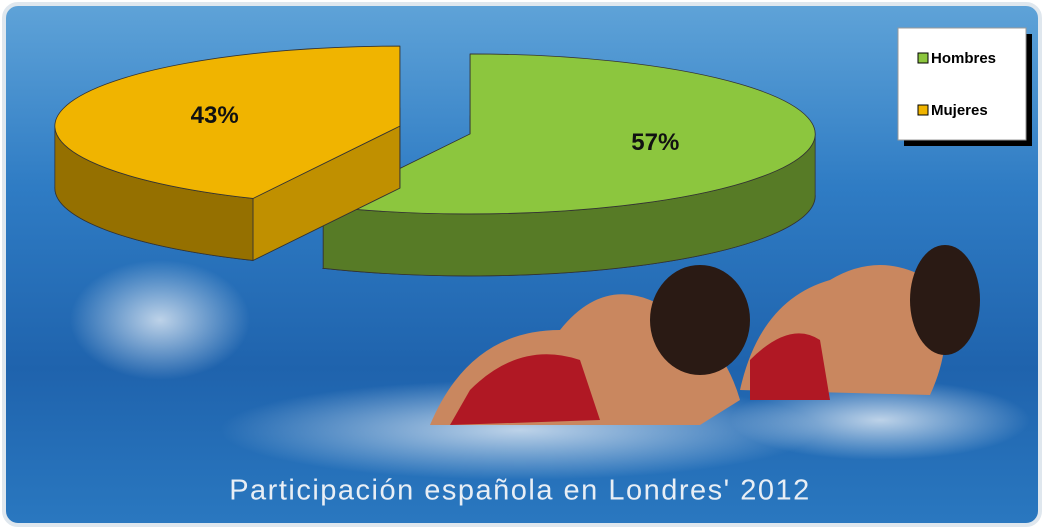 The width and height of the screenshot is (1044, 529). I want to click on legend-label: Hombres, so click(963, 58).